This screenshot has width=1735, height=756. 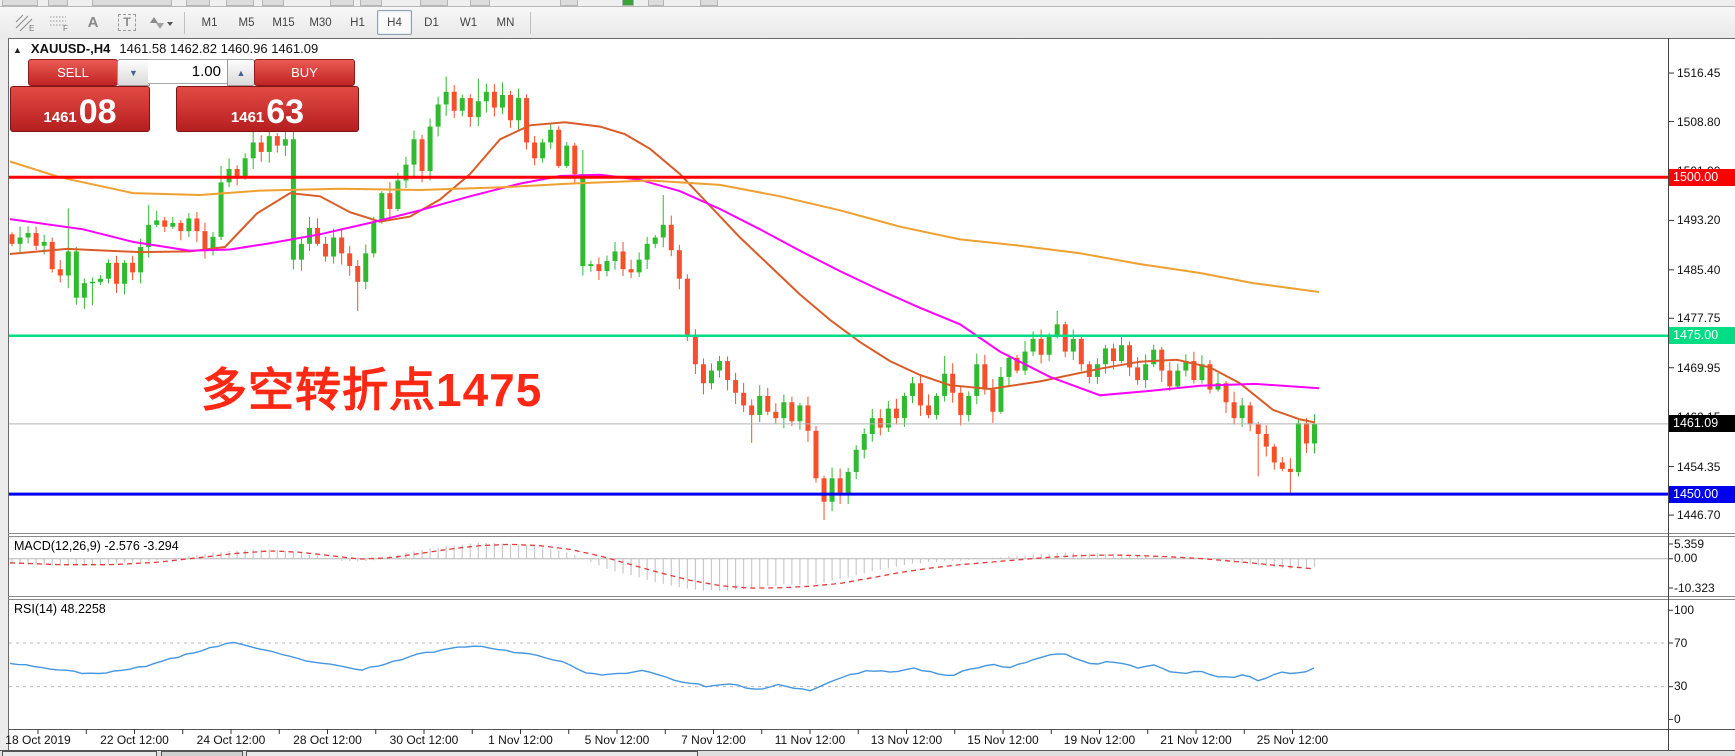 I want to click on svg-text: E, so click(x=31, y=28).